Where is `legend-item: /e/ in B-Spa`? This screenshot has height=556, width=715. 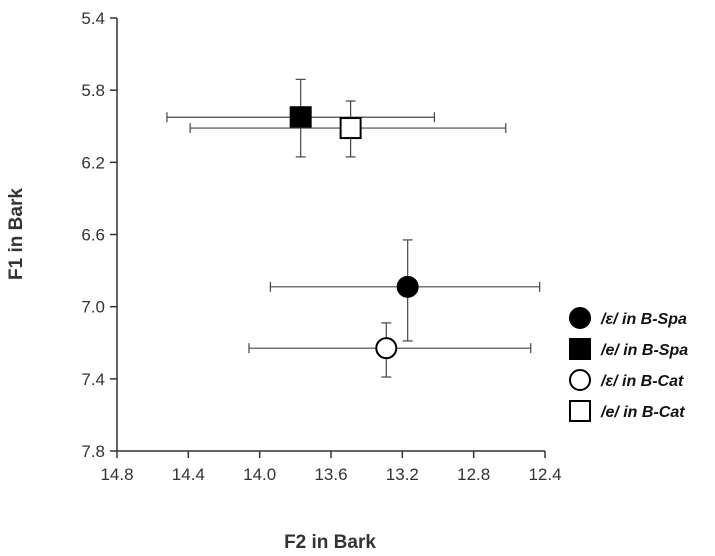 legend-item: /e/ in B-Spa is located at coordinates (628, 349).